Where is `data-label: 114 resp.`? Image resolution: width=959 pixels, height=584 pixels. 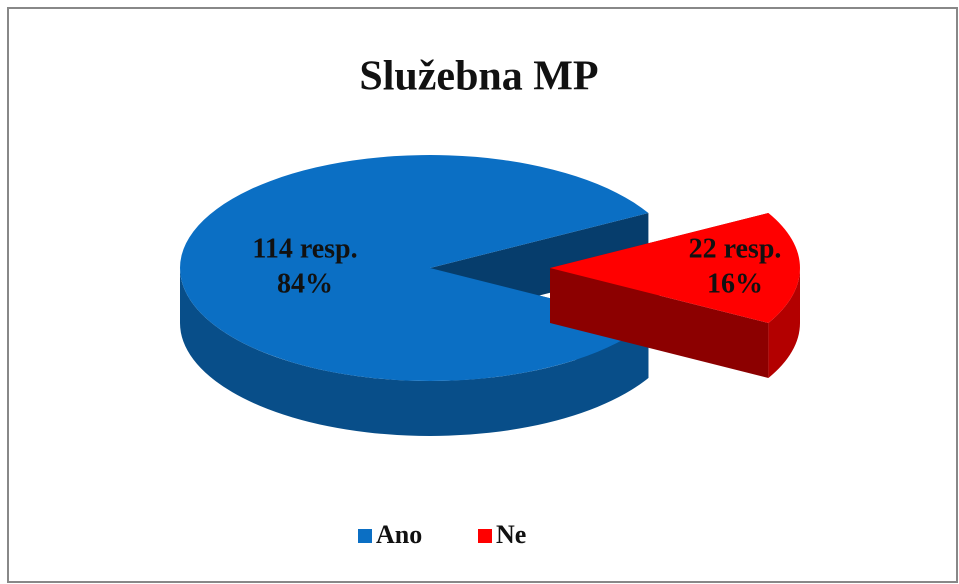 data-label: 114 resp. is located at coordinates (304, 248).